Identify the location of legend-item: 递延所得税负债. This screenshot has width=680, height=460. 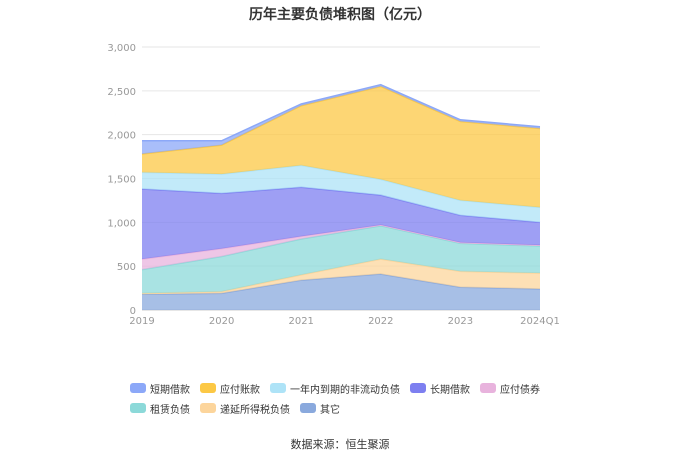
(245, 408).